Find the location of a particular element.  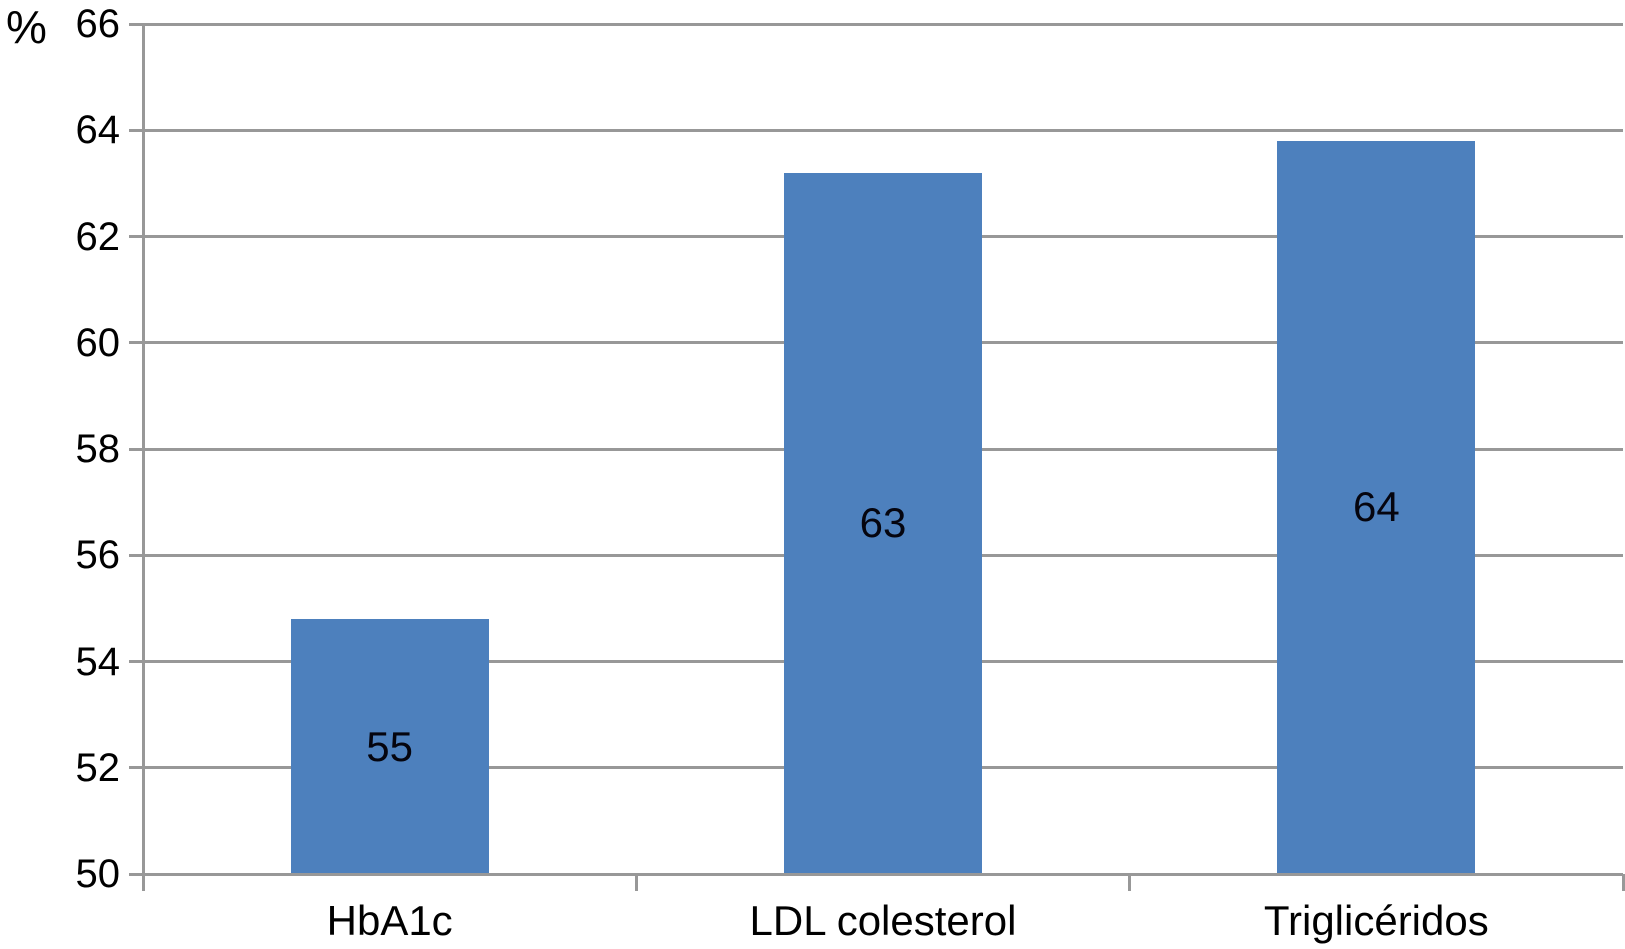

y-axis-title: % is located at coordinates (26, 27).